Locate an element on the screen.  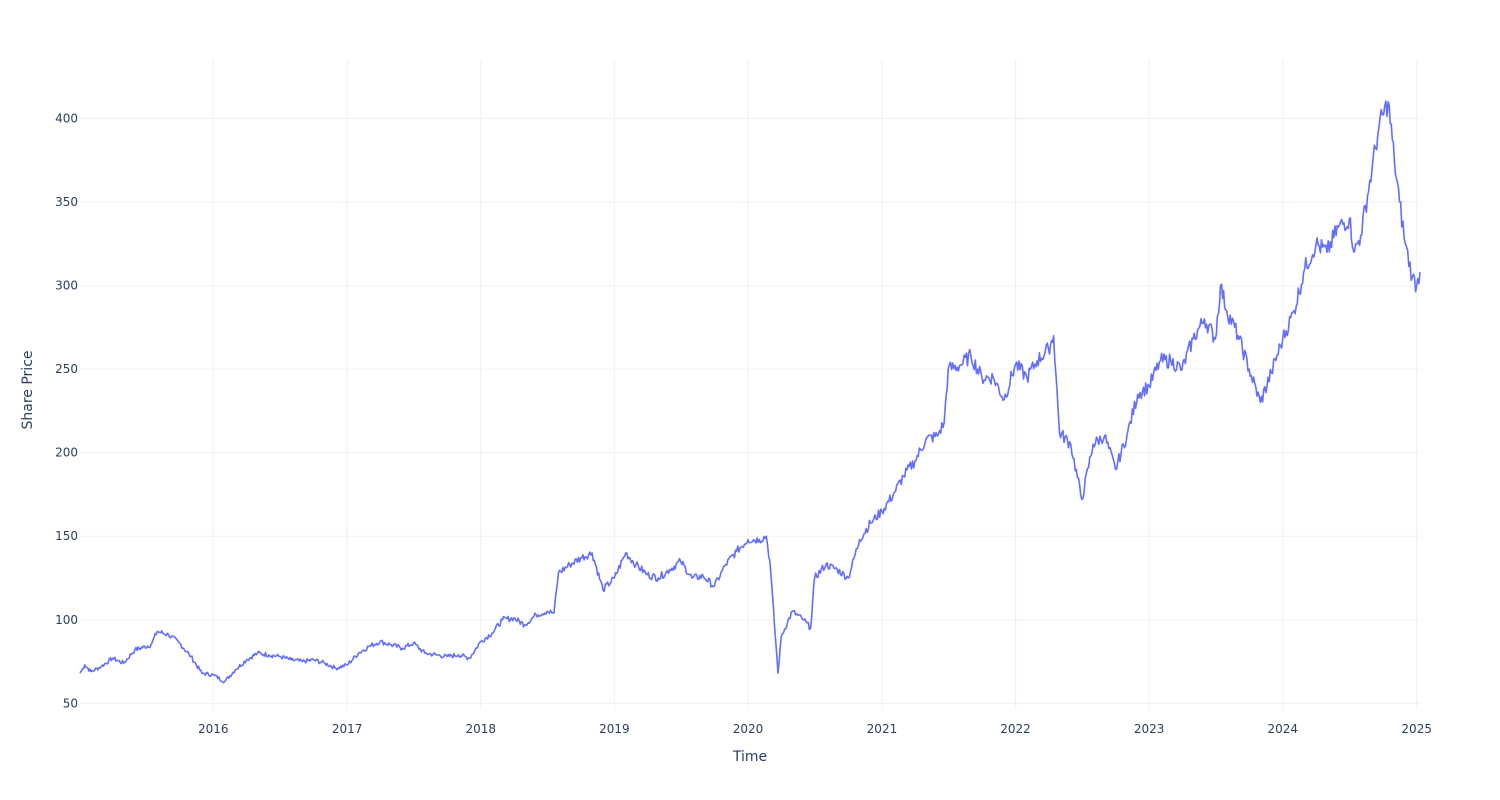
x-tick-label: 2021 is located at coordinates (882, 729).